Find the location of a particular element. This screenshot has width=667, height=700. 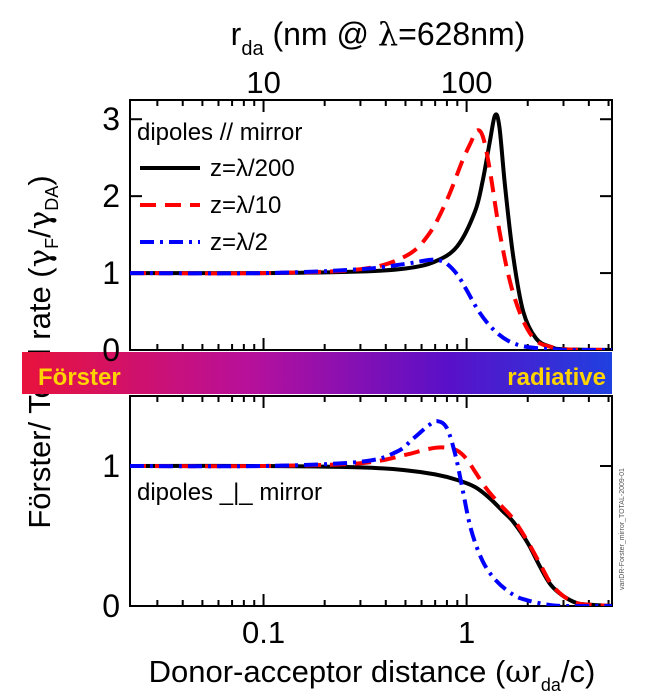

band-label-radiative: radiative is located at coordinates (556, 377).